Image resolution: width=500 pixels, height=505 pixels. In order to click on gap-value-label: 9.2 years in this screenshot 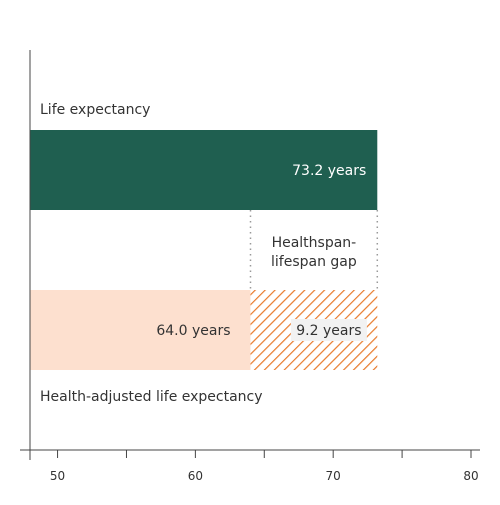, I will do `click(328, 331)`.